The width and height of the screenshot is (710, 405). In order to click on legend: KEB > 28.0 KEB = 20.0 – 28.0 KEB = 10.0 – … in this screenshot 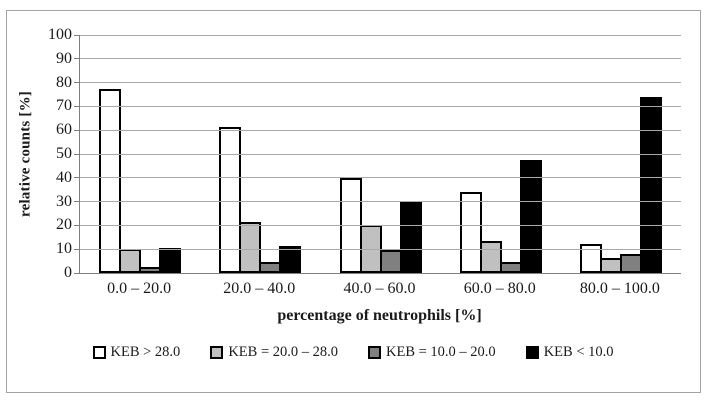, I will do `click(353, 352)`.